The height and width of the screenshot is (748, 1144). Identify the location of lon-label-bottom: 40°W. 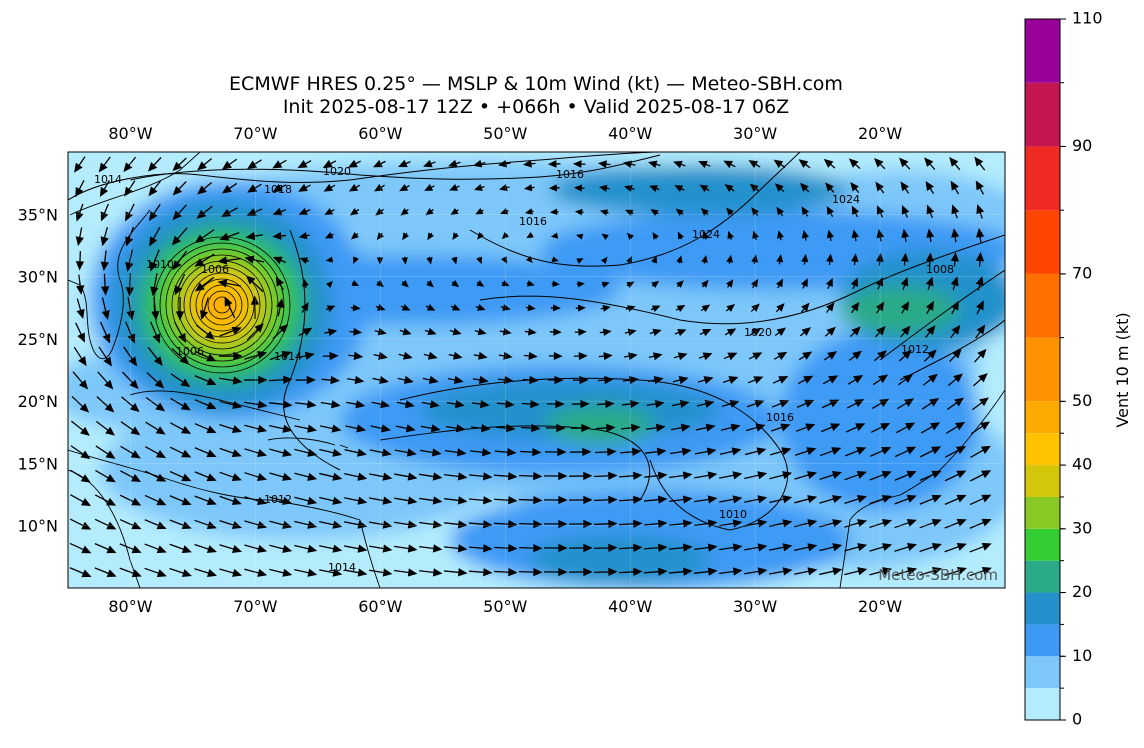
(630, 606).